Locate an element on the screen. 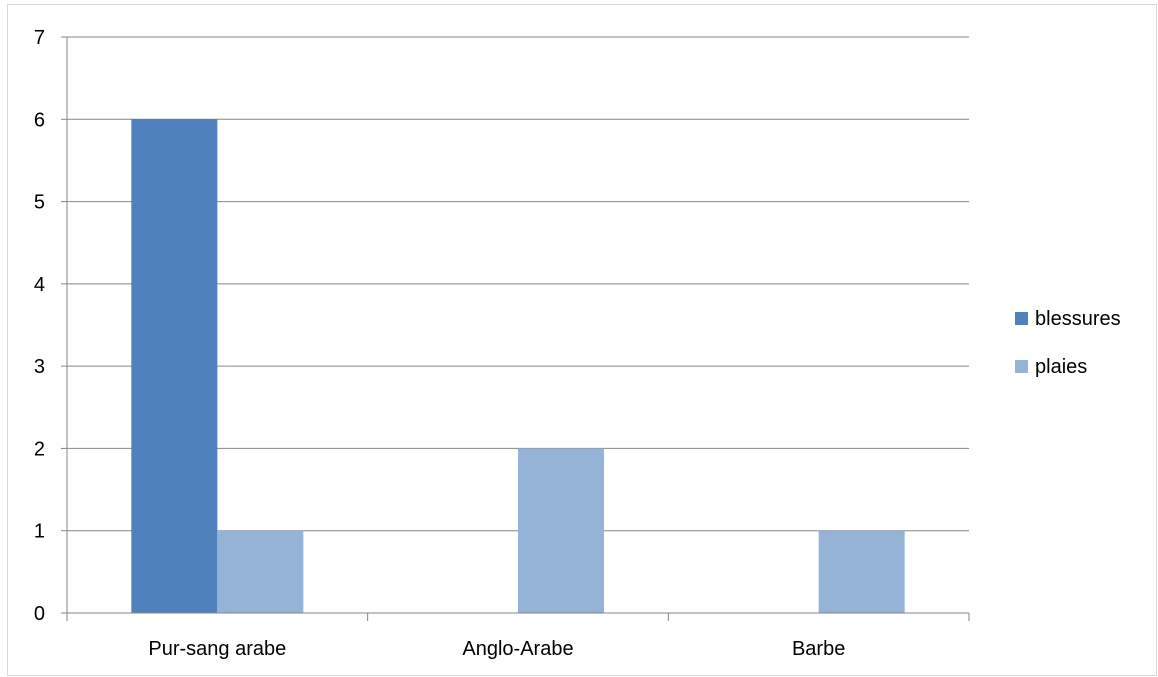 The height and width of the screenshot is (677, 1158). y-tick-label: 1 is located at coordinates (39, 532).